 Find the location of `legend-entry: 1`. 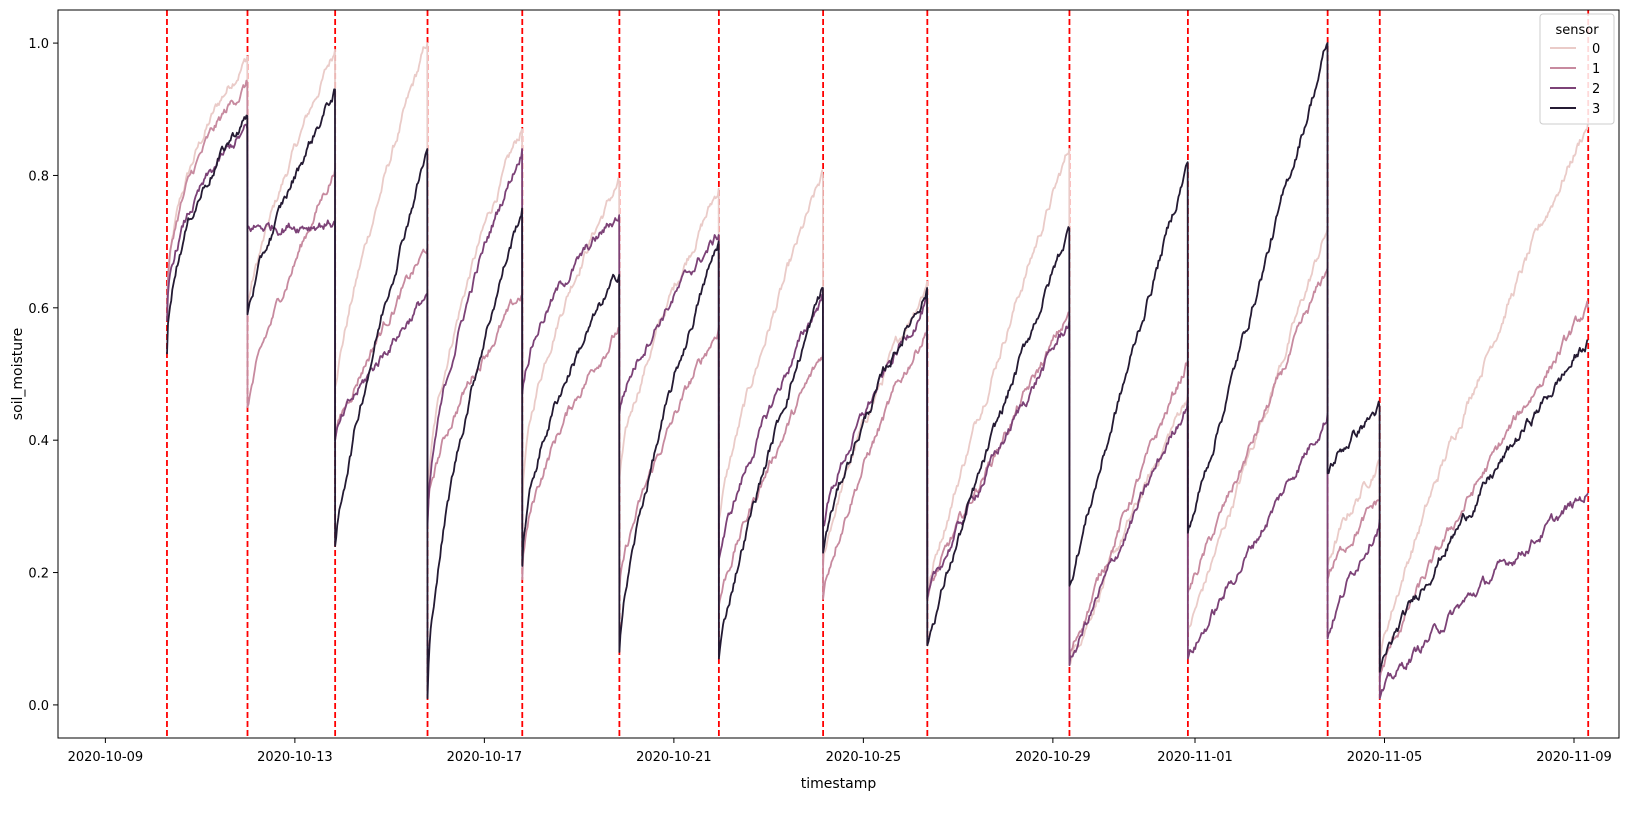

legend-entry: 1 is located at coordinates (1596, 69).